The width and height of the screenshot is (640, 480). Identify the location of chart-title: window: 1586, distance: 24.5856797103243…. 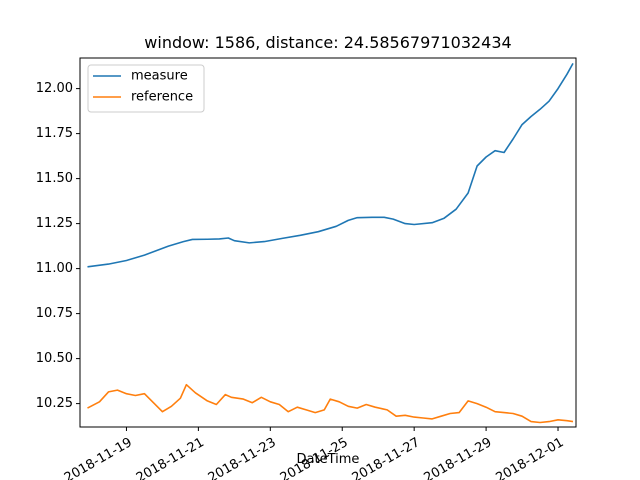
(327, 42).